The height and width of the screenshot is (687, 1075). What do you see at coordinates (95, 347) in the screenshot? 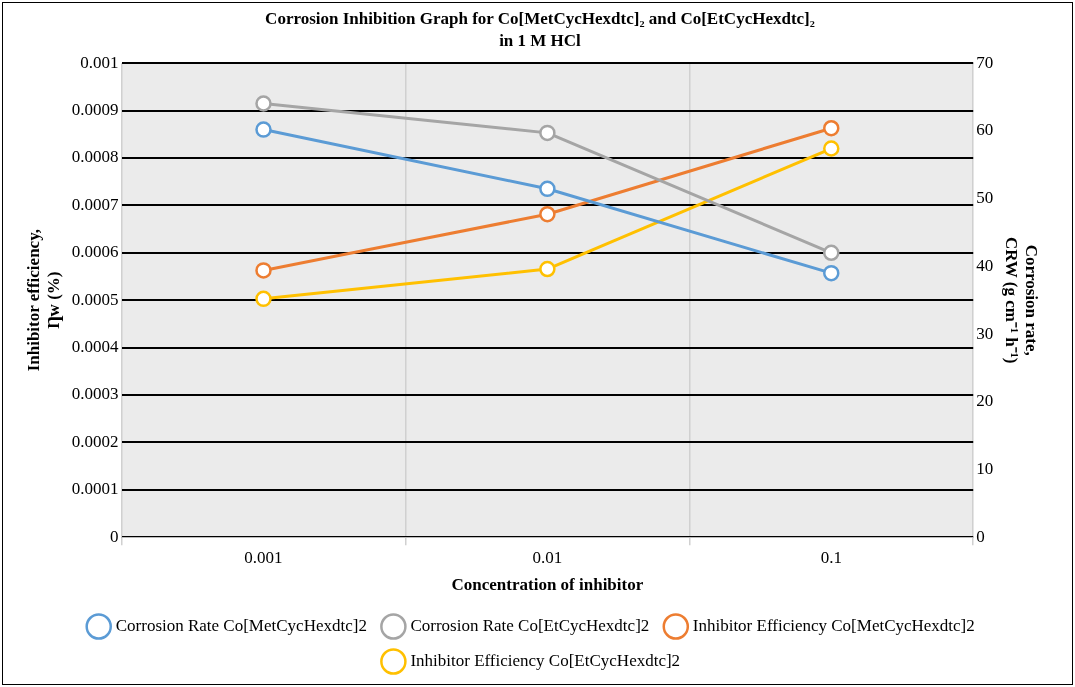
I see `y-tick-label: 0.0004` at bounding box center [95, 347].